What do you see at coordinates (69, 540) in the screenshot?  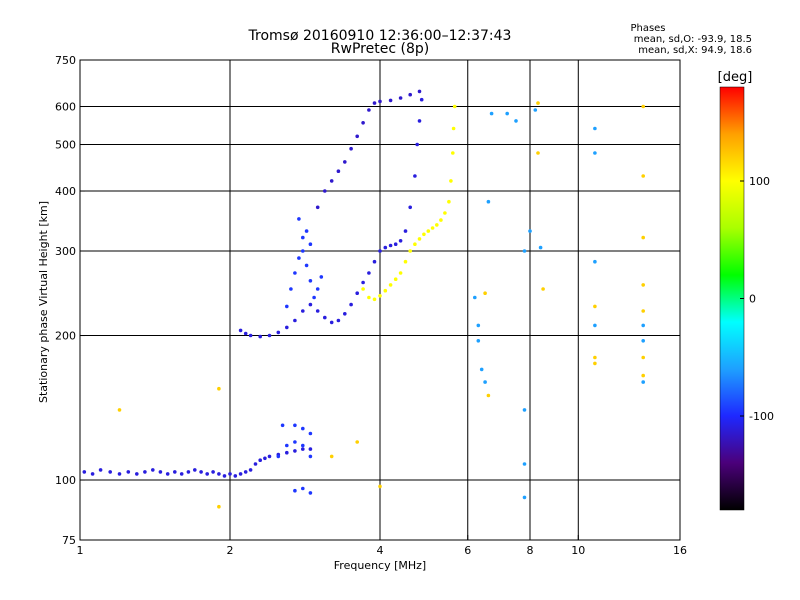 I see `y-tick-label: 75` at bounding box center [69, 540].